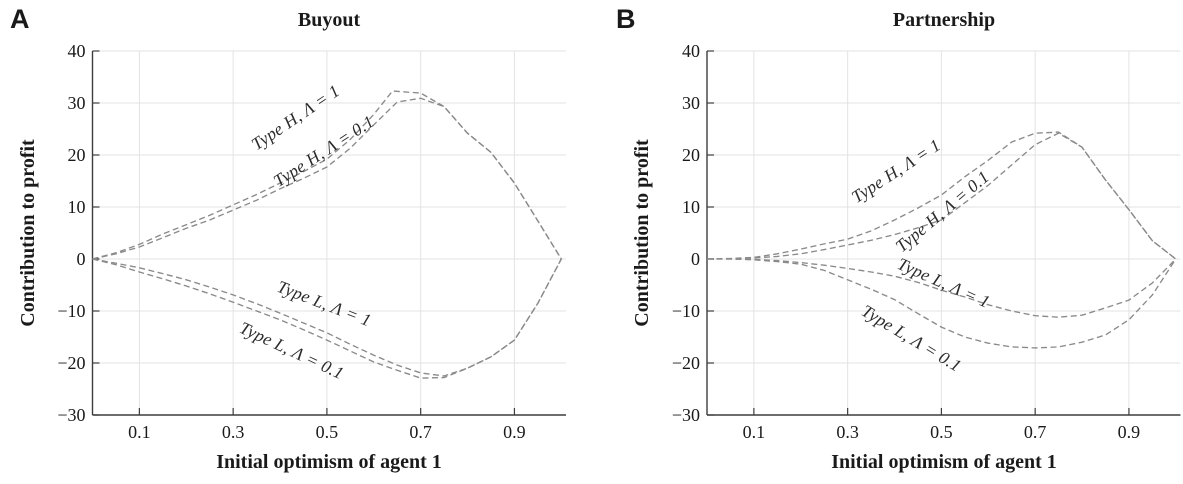  Describe the element at coordinates (626, 19) in the screenshot. I see `panel-letter-b: B` at that location.